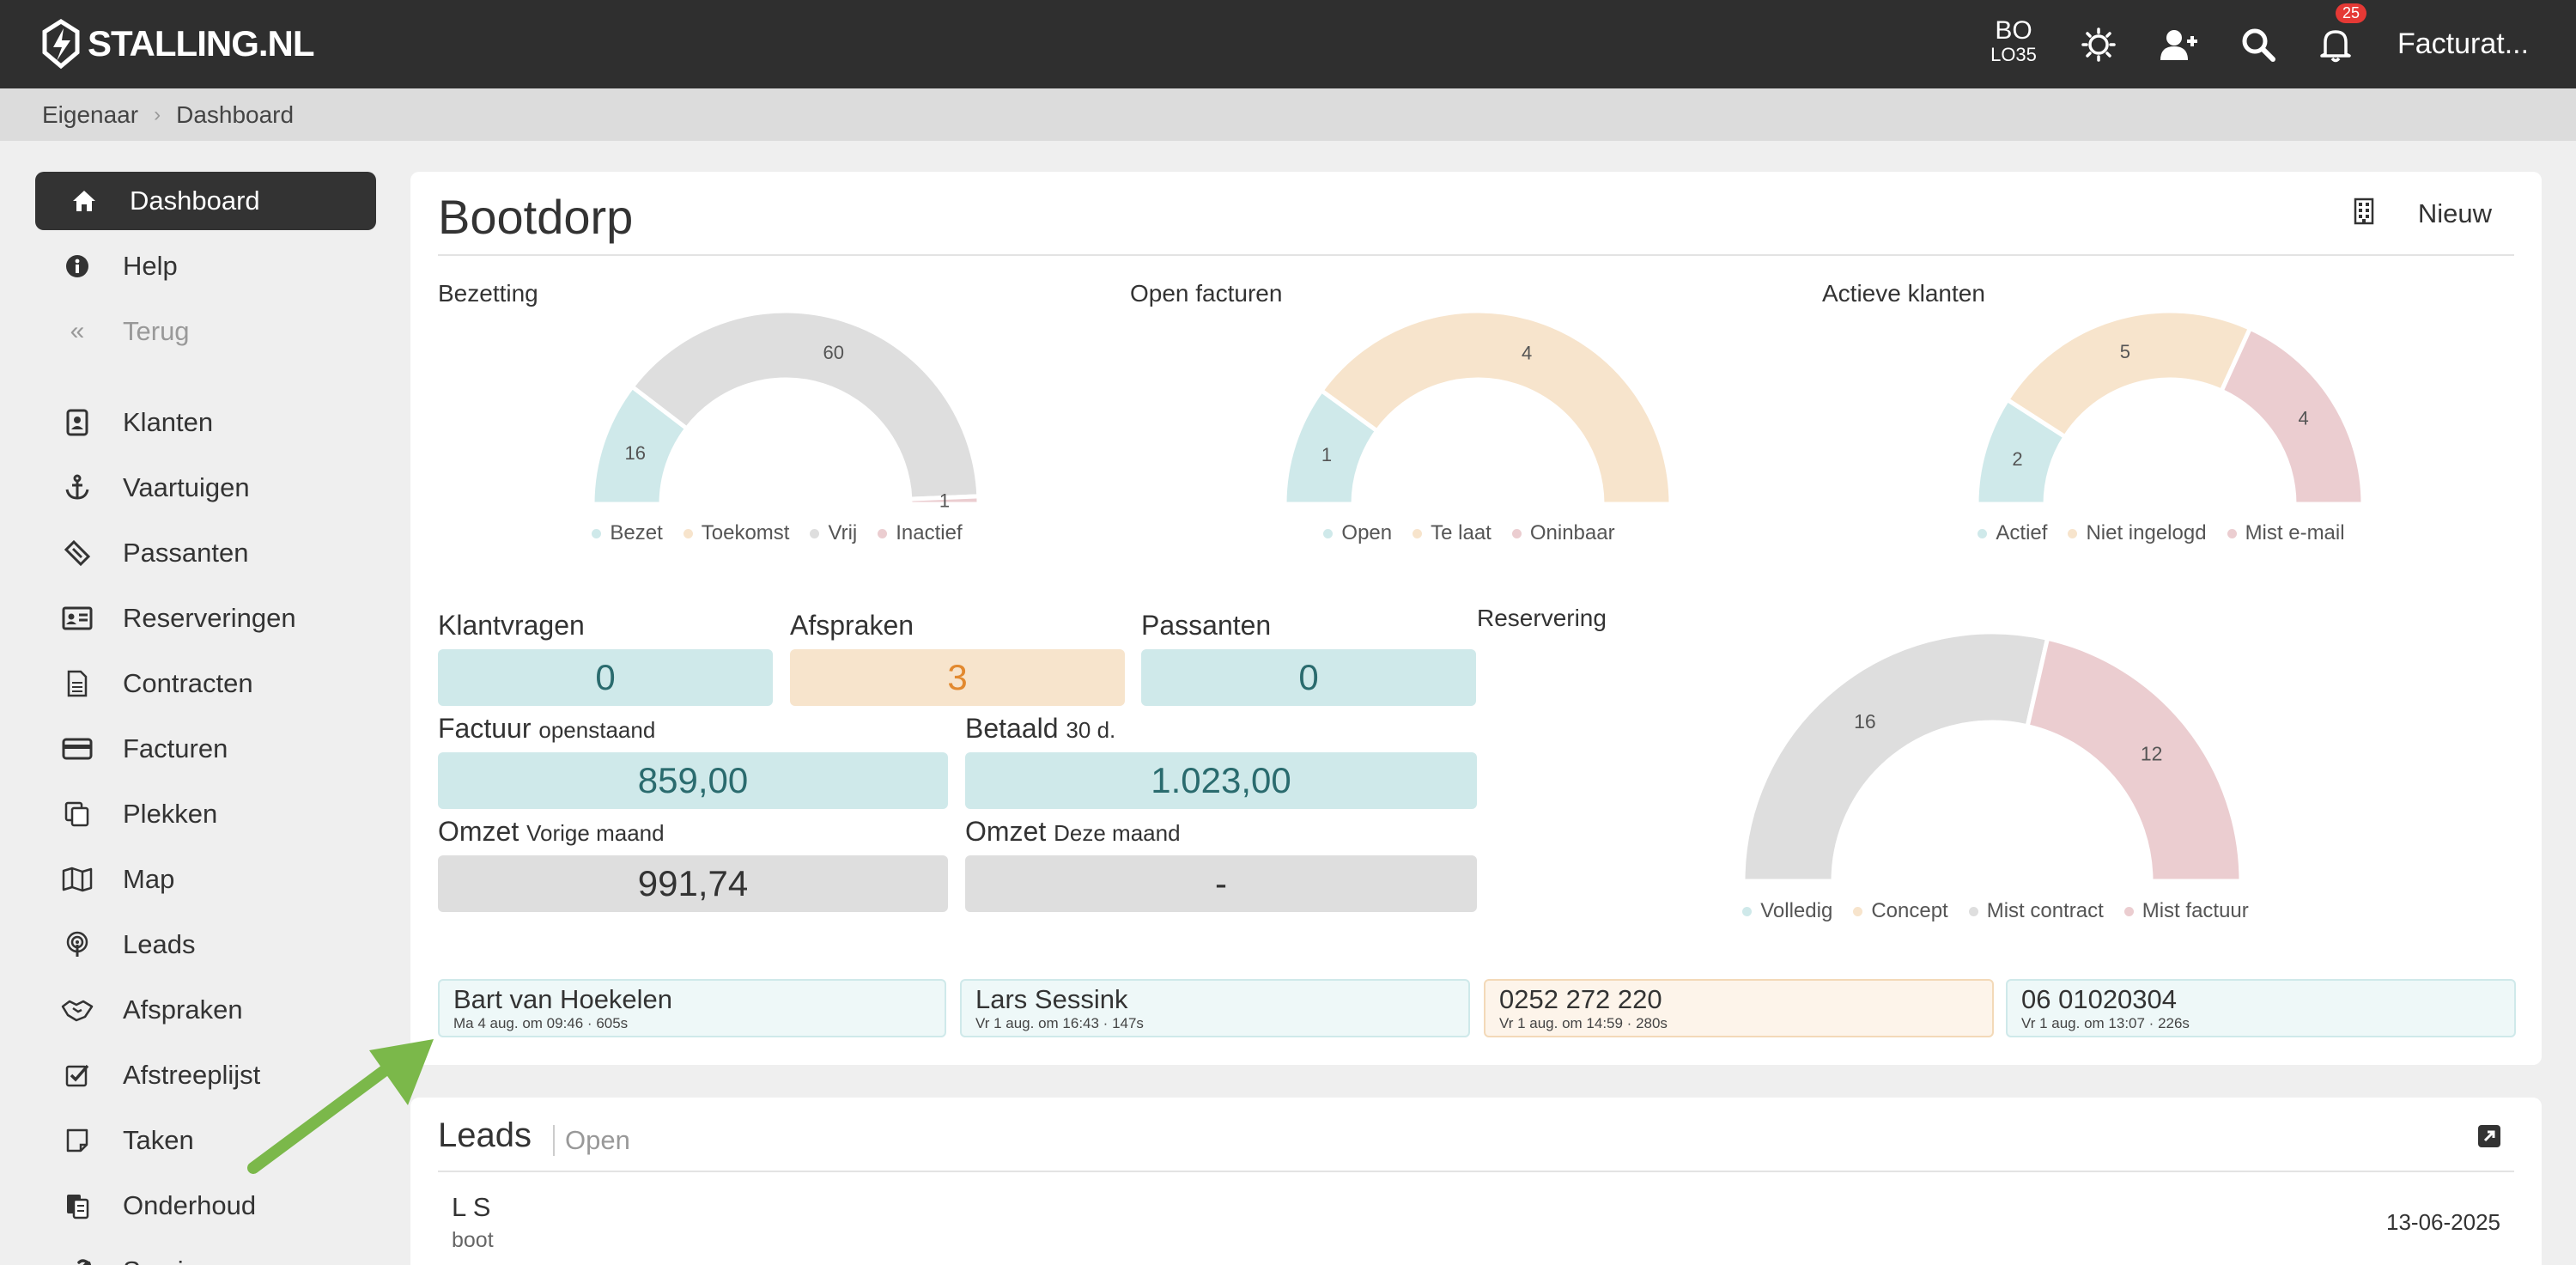  Describe the element at coordinates (206, 1253) in the screenshot. I see `sidebar-item-service: Service` at that location.